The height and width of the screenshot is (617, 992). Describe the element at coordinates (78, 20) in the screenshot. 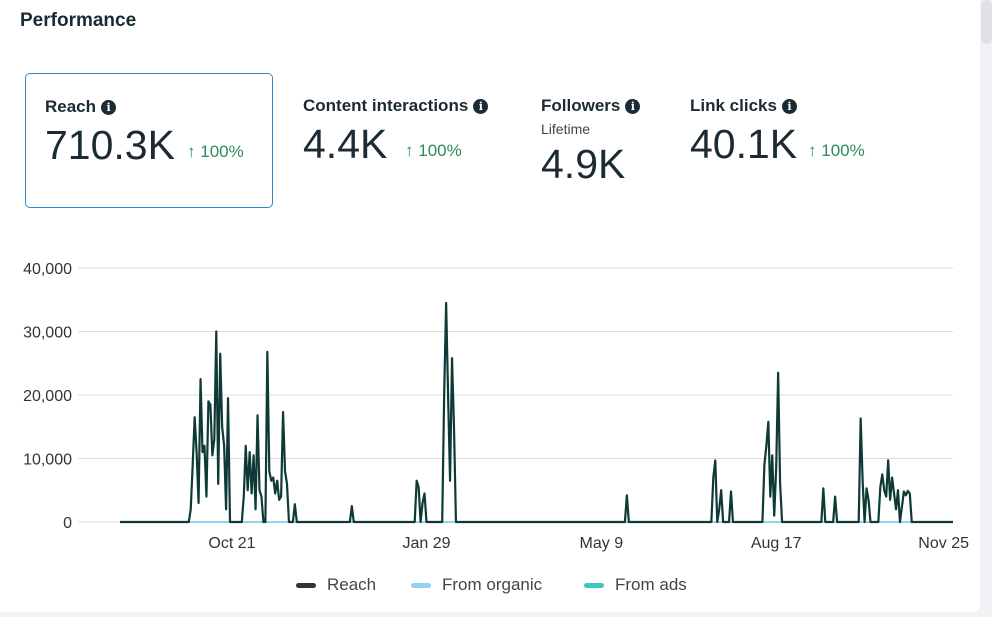

I see `page-title: Performance` at that location.